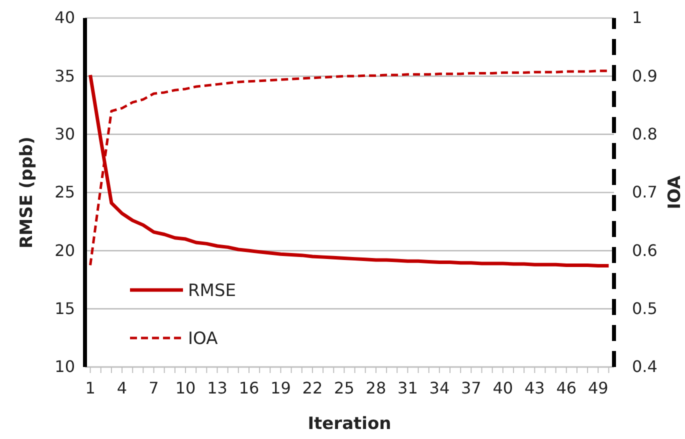  Describe the element at coordinates (637, 18) in the screenshot. I see `y2-tick-label: 1` at that location.